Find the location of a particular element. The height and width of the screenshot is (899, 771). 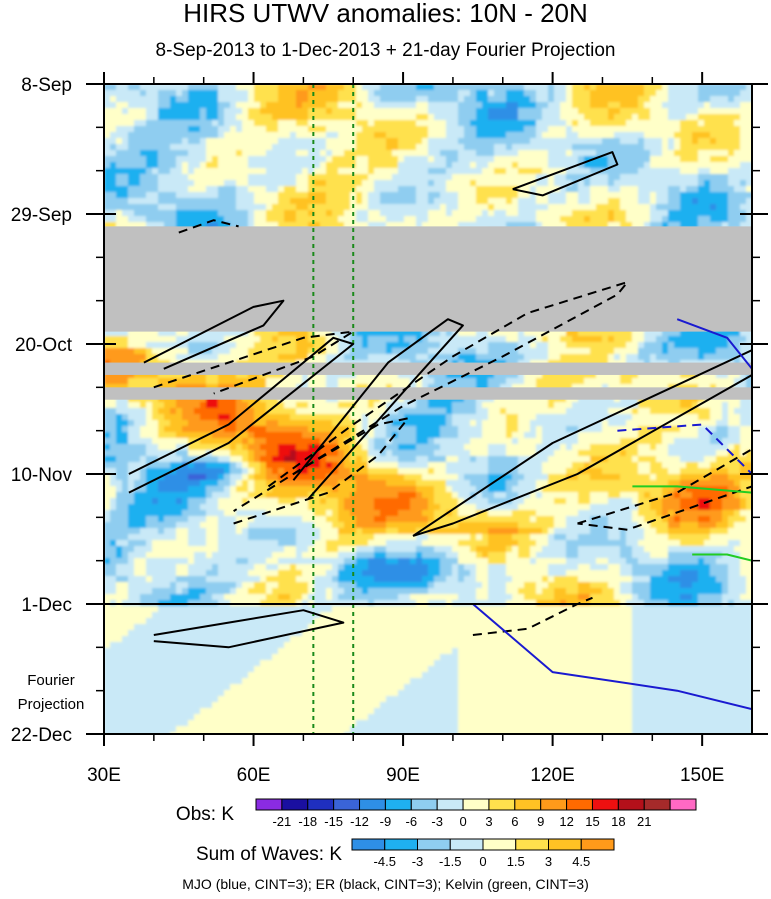

obs-colorbar-label: Obs: K is located at coordinates (205, 814).